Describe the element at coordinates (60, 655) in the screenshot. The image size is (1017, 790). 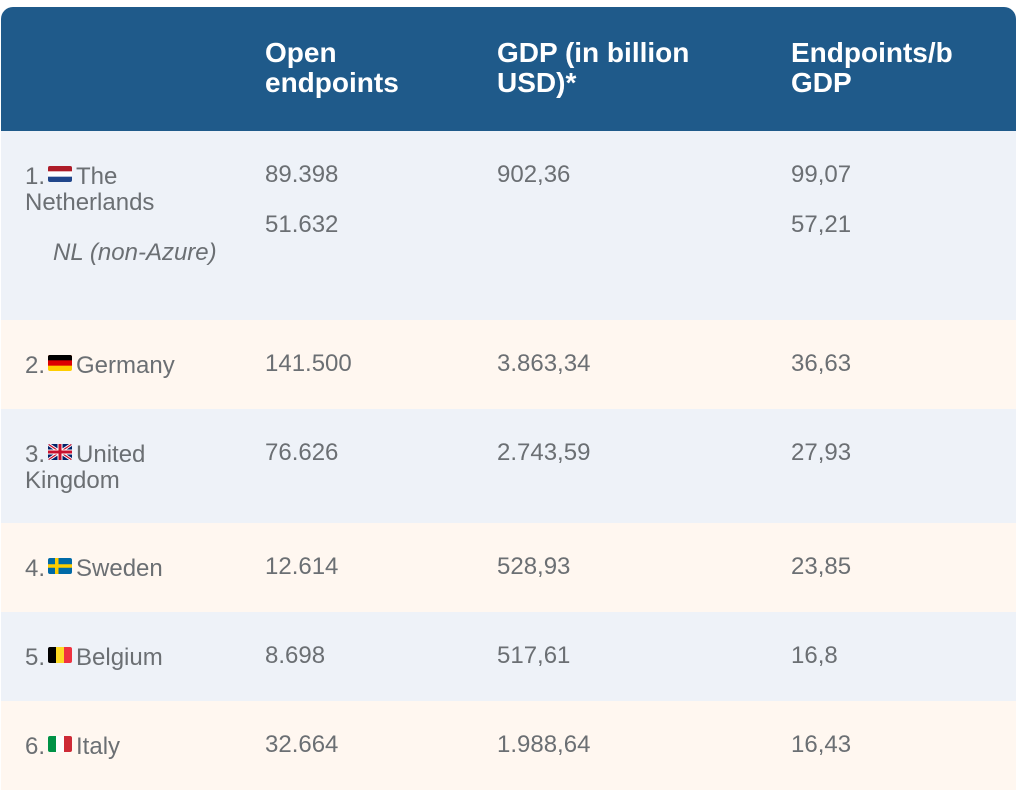
I see `belgium-flag-icon` at that location.